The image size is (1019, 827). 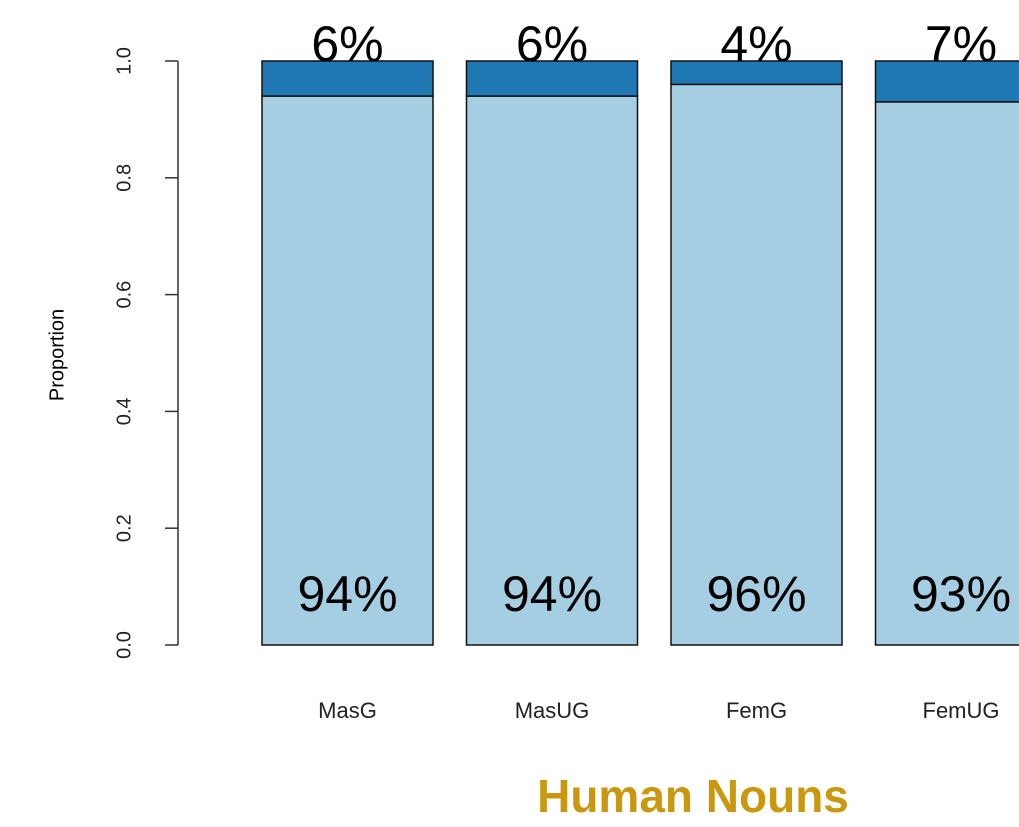 What do you see at coordinates (124, 61) in the screenshot?
I see `y-tick-label: 1.0` at bounding box center [124, 61].